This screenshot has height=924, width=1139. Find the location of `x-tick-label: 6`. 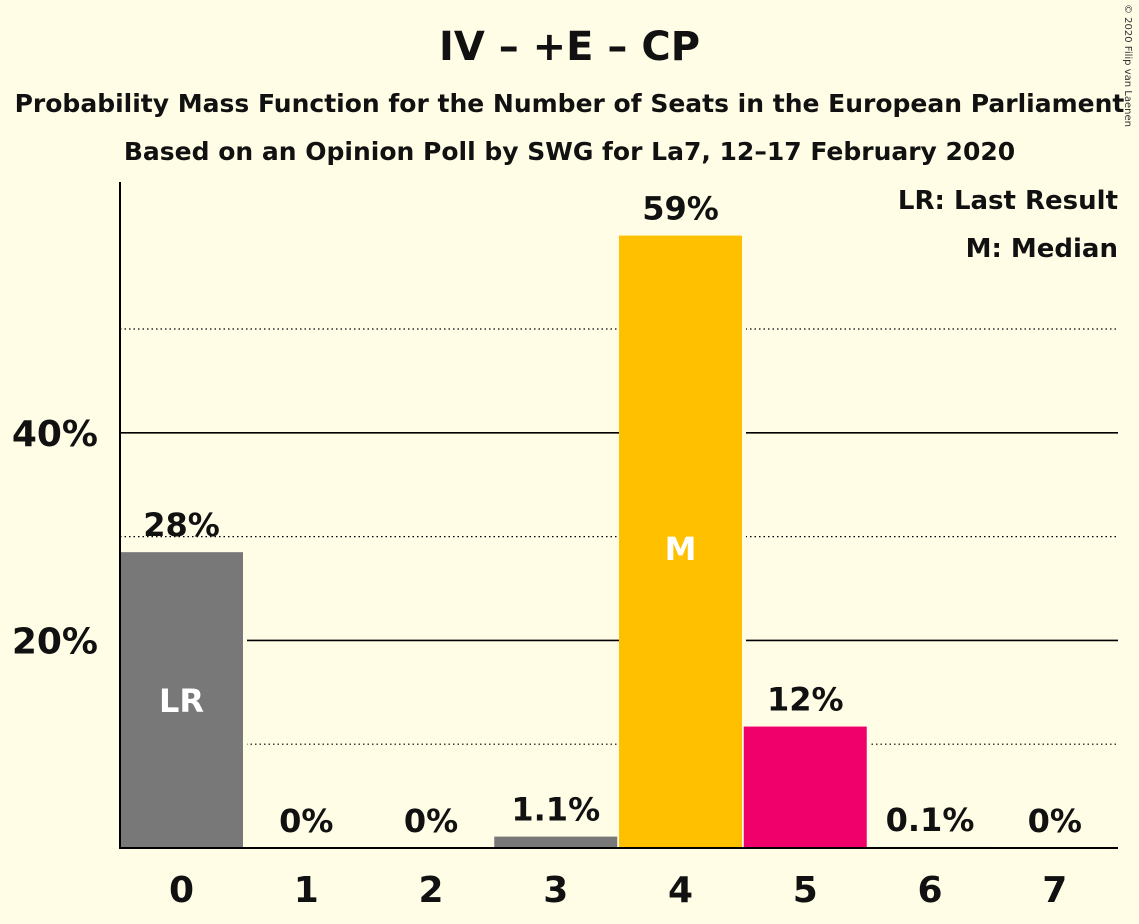

x-tick-label: 6 is located at coordinates (929, 890).